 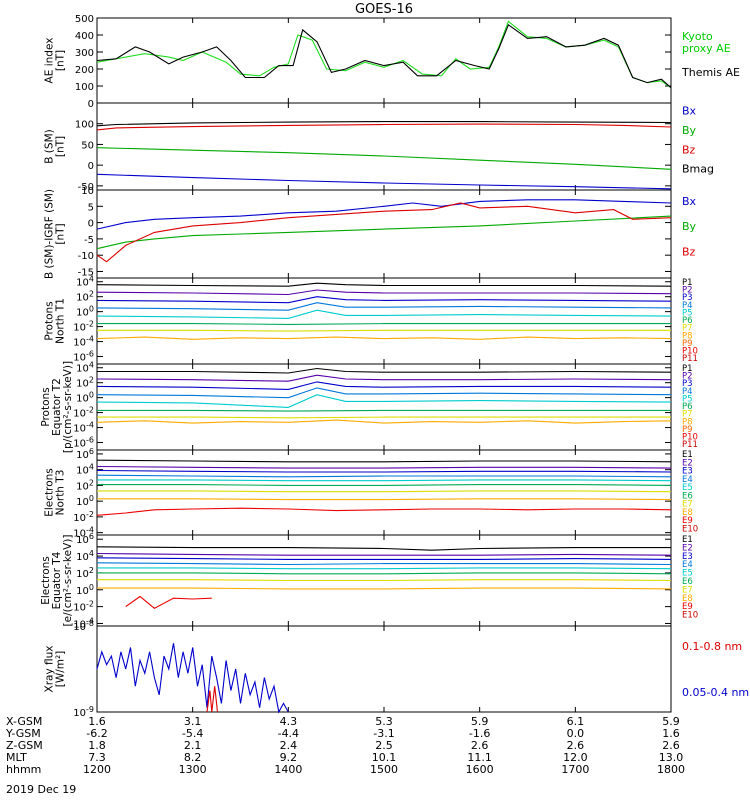 I want to click on legend-entry: P3, so click(x=687, y=298).